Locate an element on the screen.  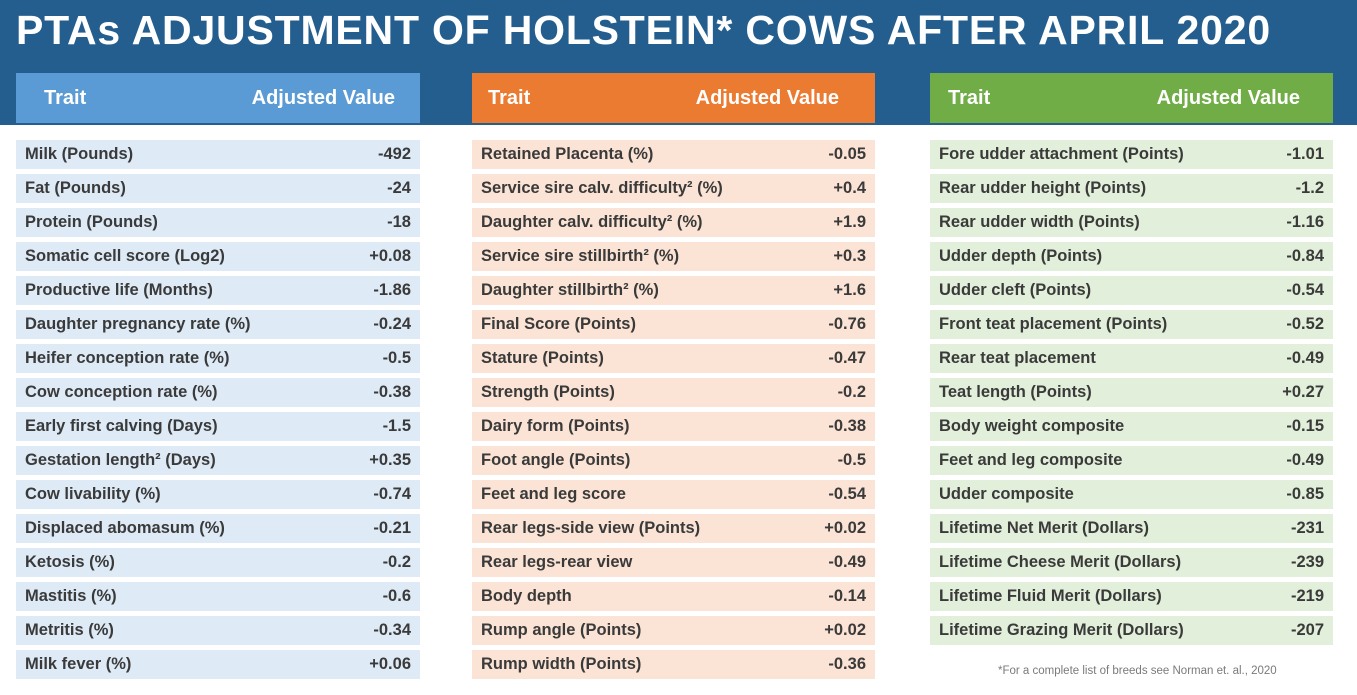
adjusted-value-cell: -207 is located at coordinates (1307, 630).